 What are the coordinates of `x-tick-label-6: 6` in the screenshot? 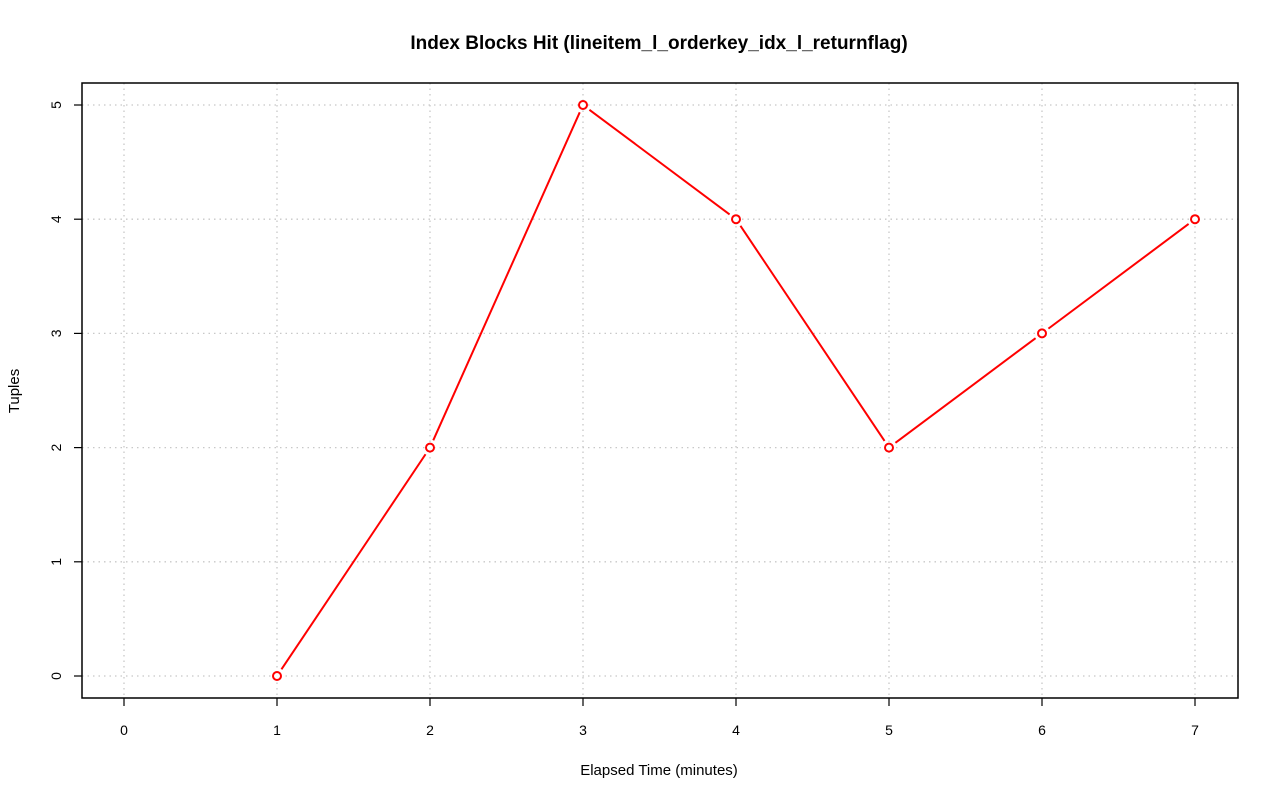 It's located at (1042, 730).